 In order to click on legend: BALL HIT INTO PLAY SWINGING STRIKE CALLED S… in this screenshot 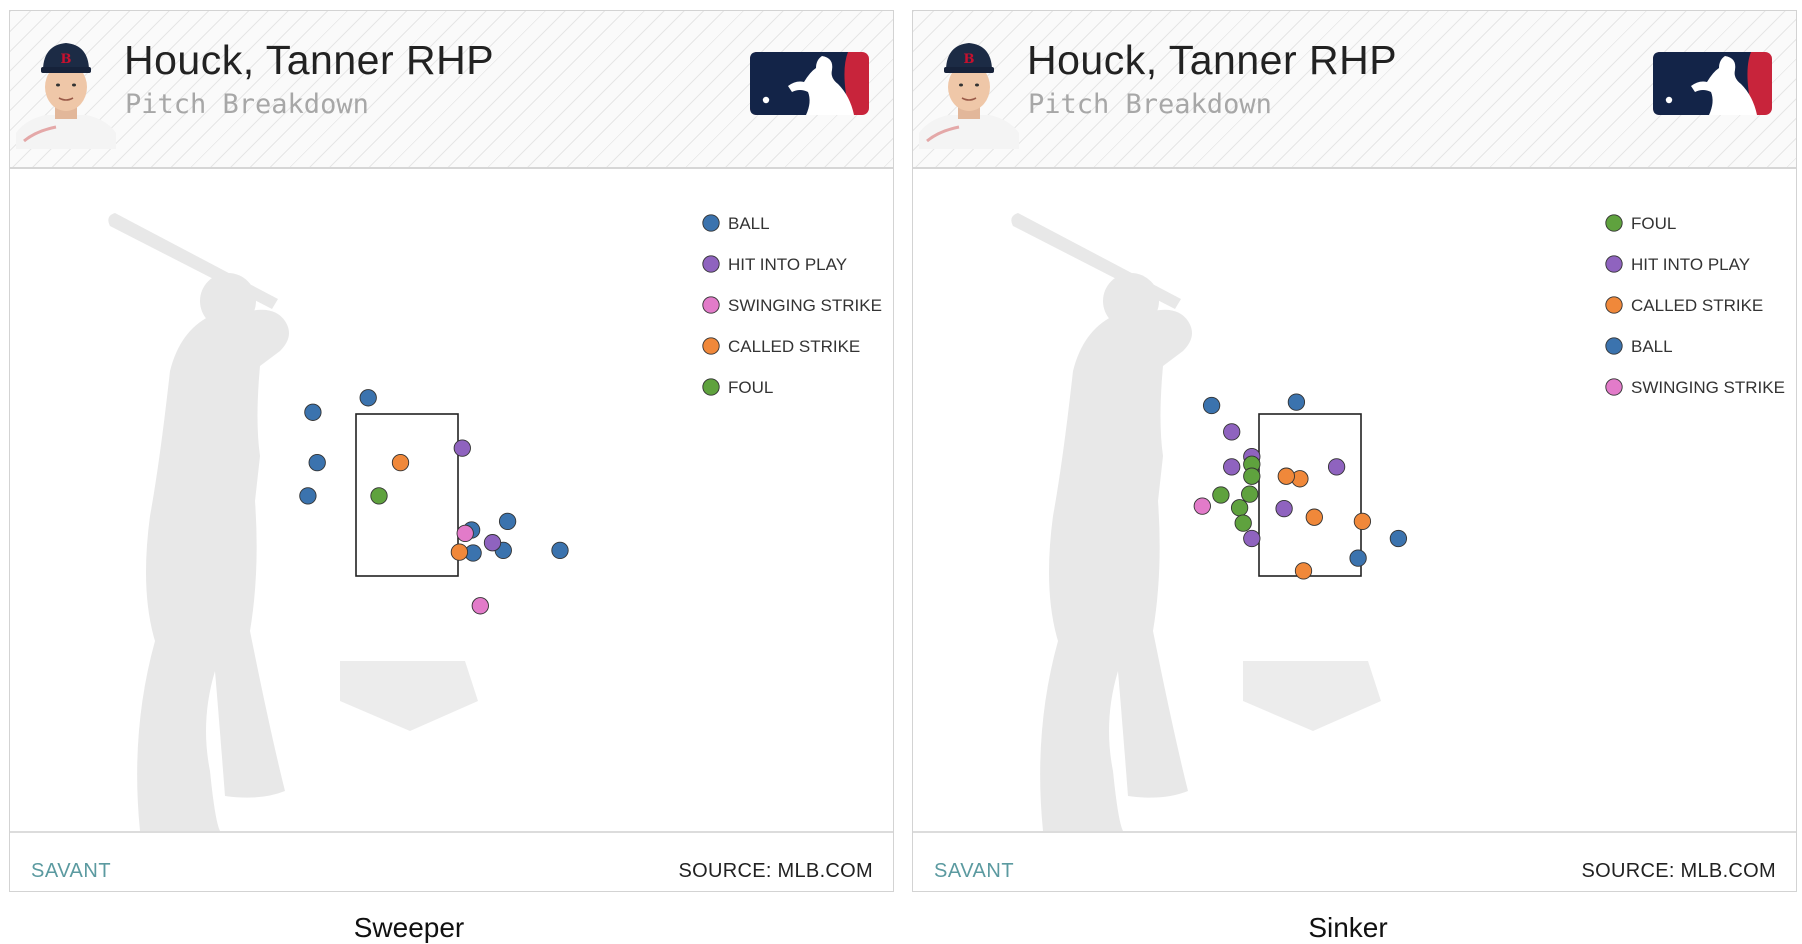, I will do `click(792, 305)`.